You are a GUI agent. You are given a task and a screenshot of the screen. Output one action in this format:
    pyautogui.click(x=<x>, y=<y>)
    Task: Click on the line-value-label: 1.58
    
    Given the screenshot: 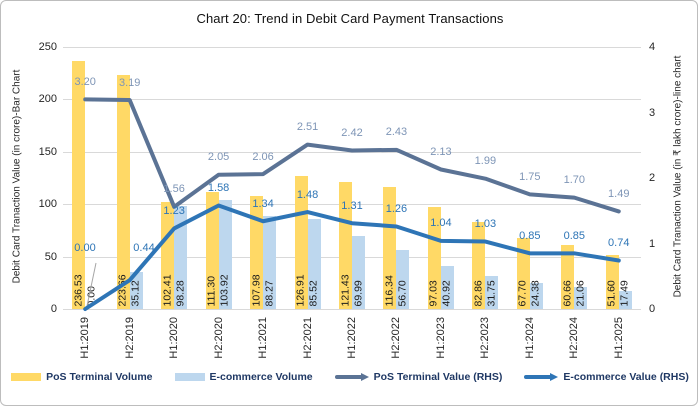 What is the action you would take?
    pyautogui.click(x=218, y=188)
    